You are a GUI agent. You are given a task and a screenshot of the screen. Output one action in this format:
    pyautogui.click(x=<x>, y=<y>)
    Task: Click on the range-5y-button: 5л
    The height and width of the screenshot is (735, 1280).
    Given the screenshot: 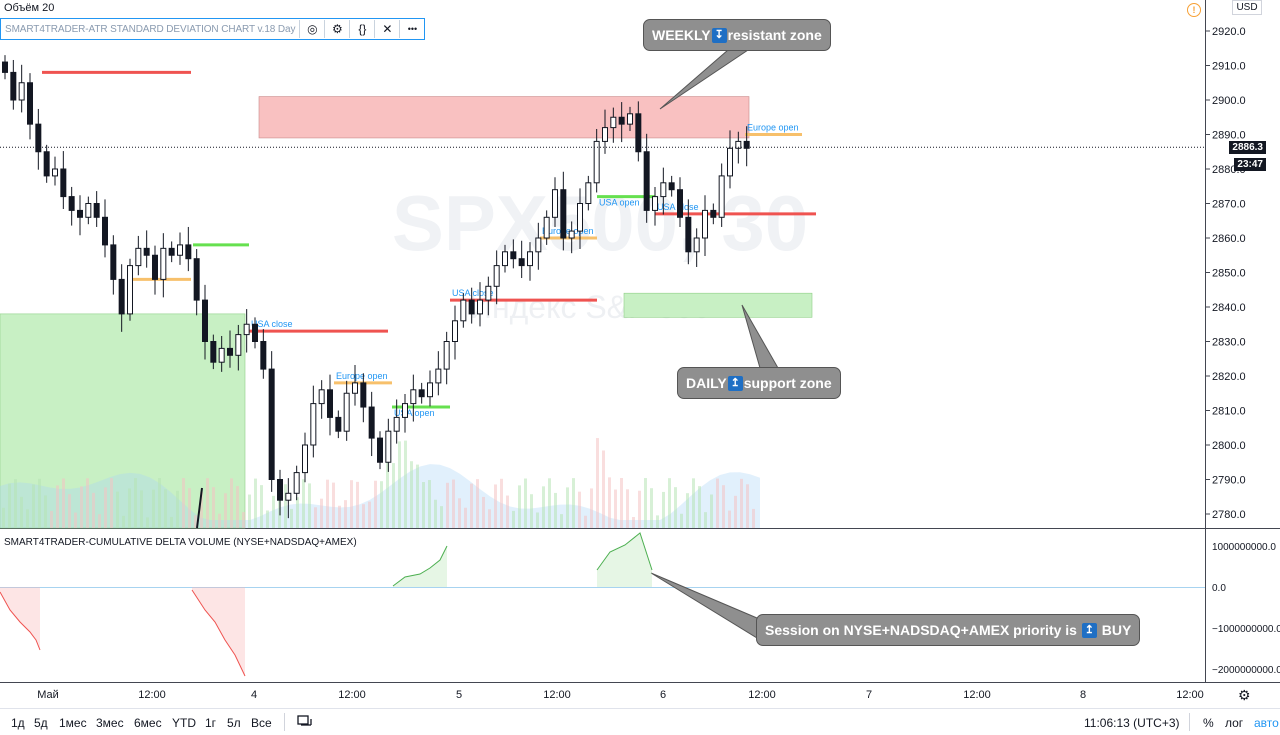 What is the action you would take?
    pyautogui.click(x=234, y=723)
    